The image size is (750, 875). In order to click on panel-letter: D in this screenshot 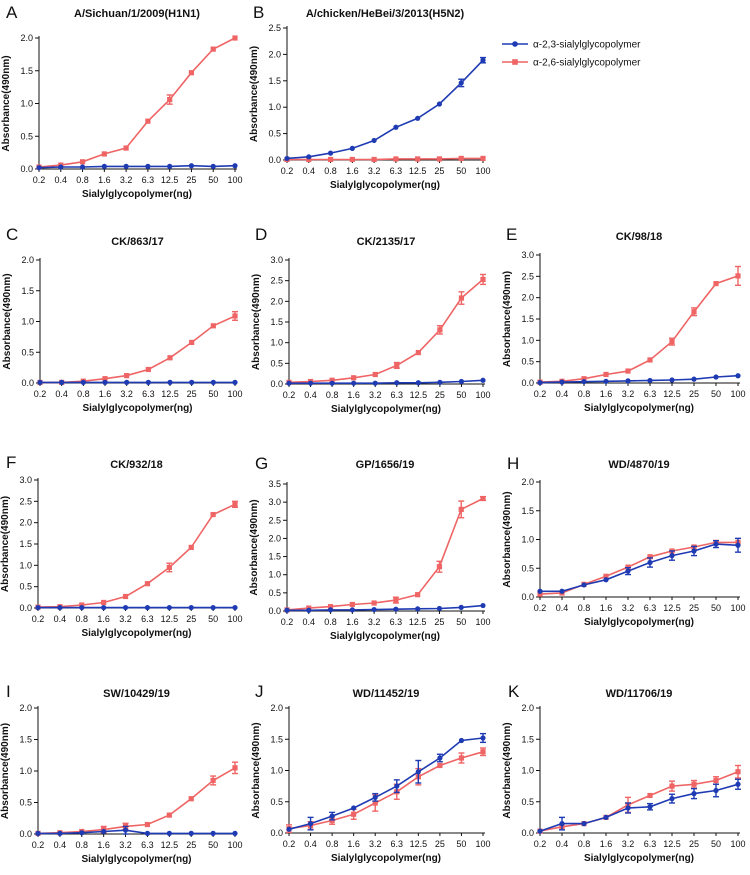, I will do `click(261, 234)`.